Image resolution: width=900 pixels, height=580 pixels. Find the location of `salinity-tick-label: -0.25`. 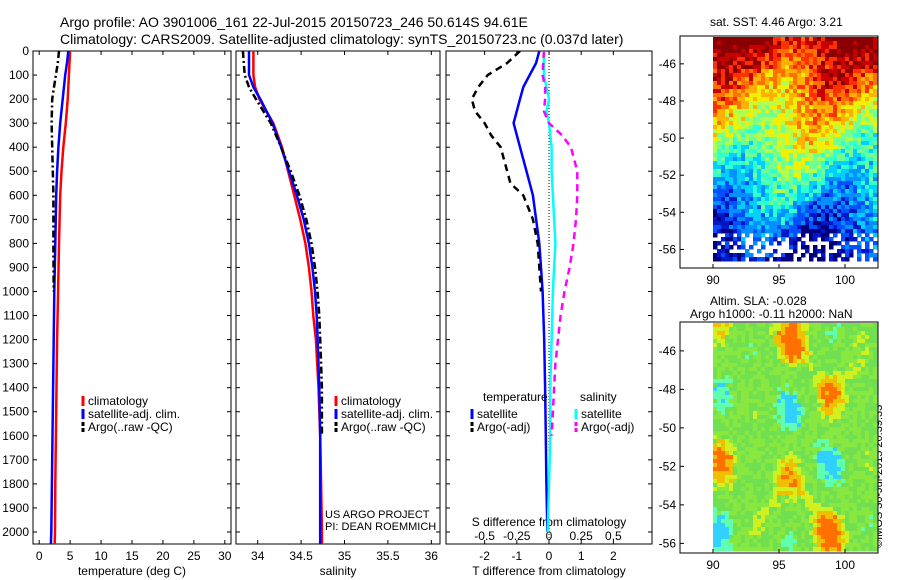

salinity-tick-label: -0.25 is located at coordinates (517, 536).